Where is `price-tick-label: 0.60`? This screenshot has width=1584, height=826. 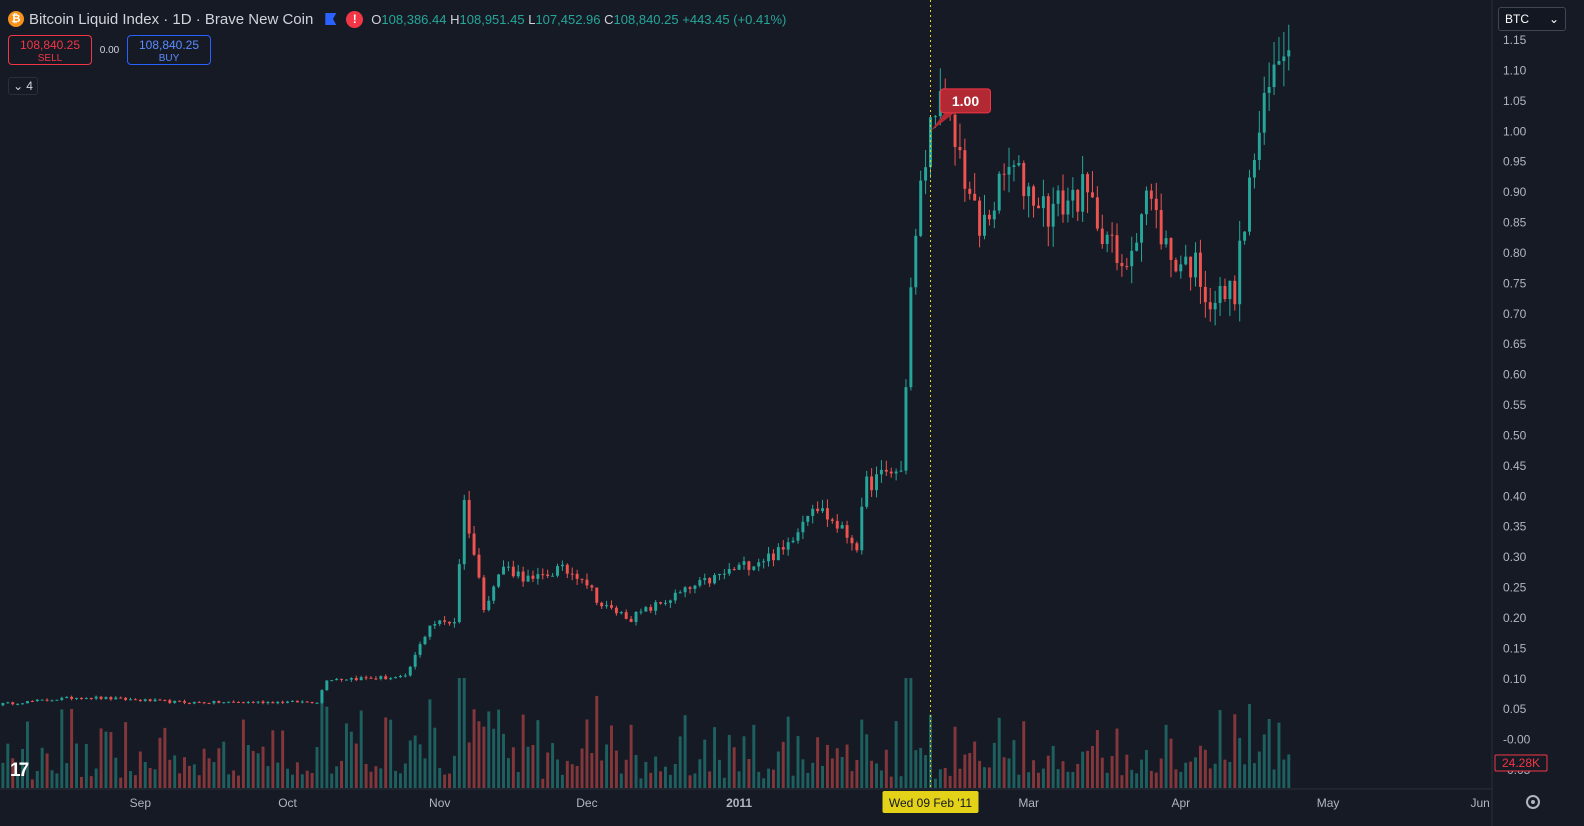 price-tick-label: 0.60 is located at coordinates (1515, 375).